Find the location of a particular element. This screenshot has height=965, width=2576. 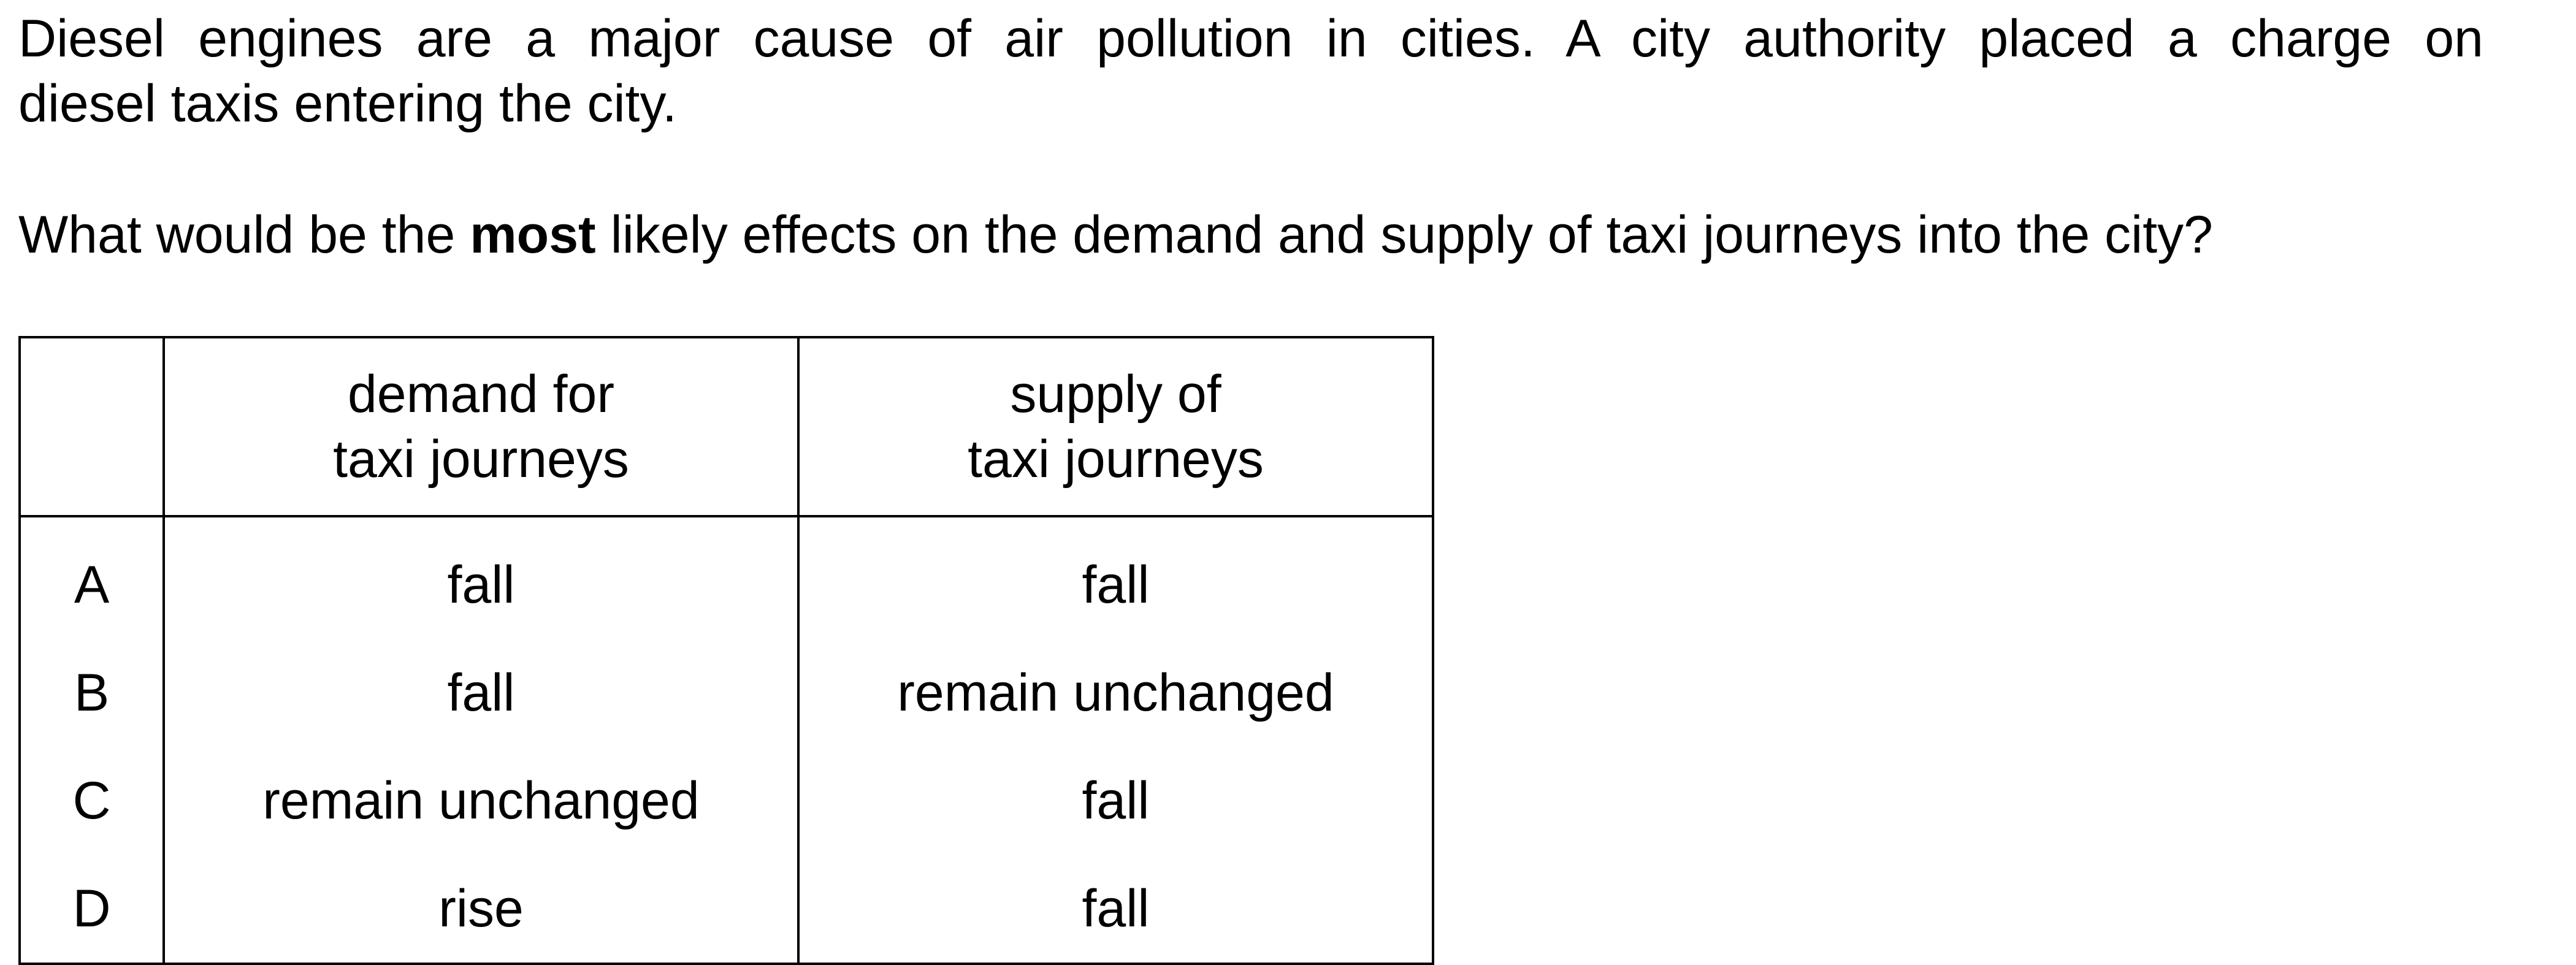

header-supply: supply of taxi journeys is located at coordinates (1115, 426).